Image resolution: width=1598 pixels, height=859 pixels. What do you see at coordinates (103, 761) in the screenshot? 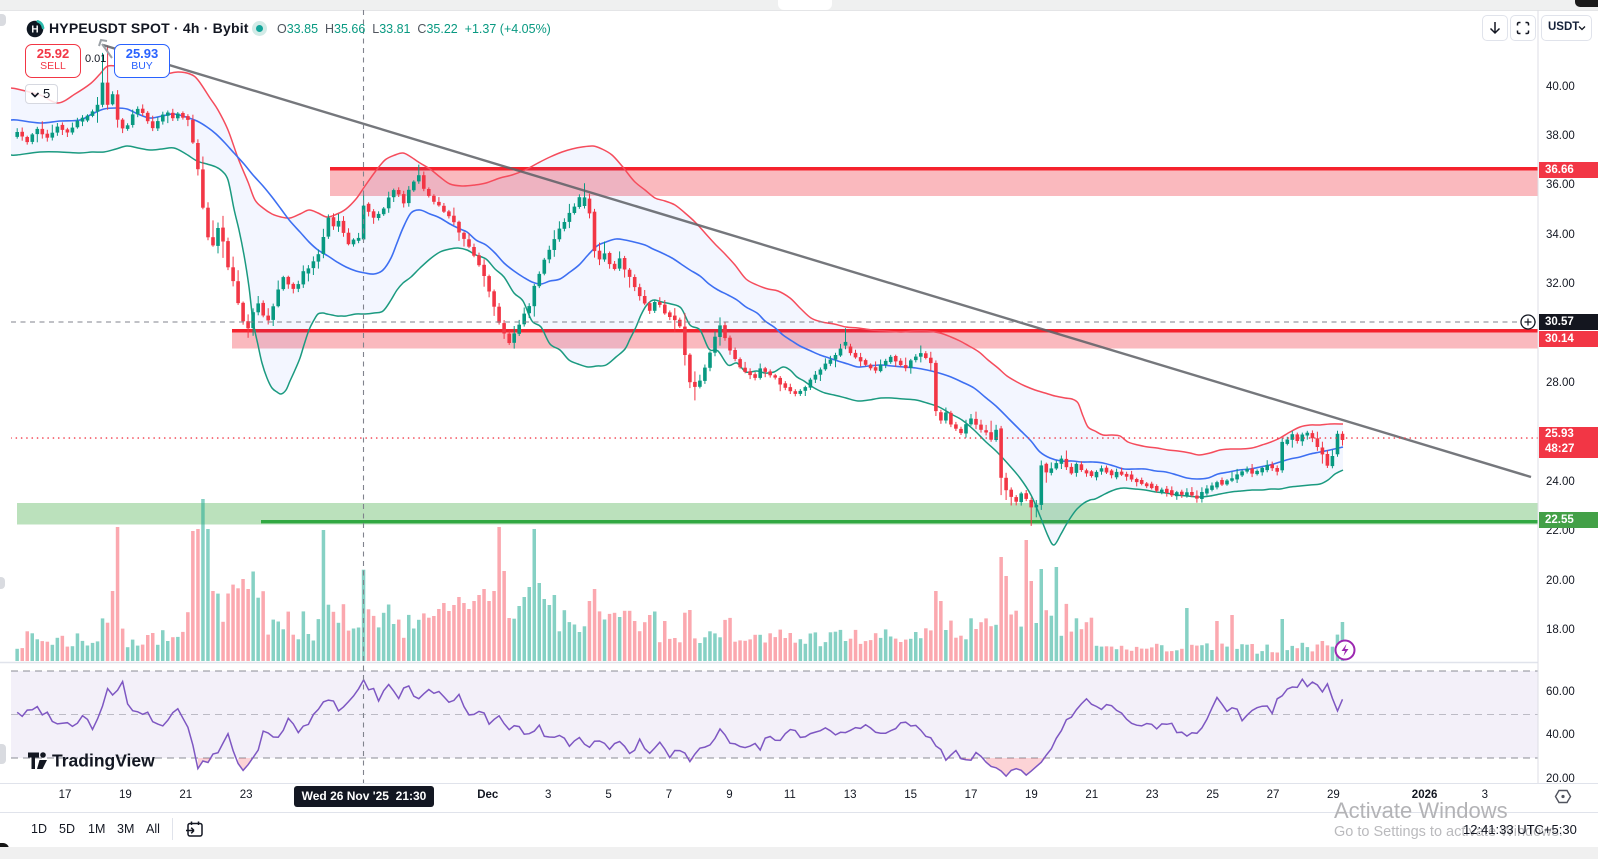
I see `svg-text: TradingView` at bounding box center [103, 761].